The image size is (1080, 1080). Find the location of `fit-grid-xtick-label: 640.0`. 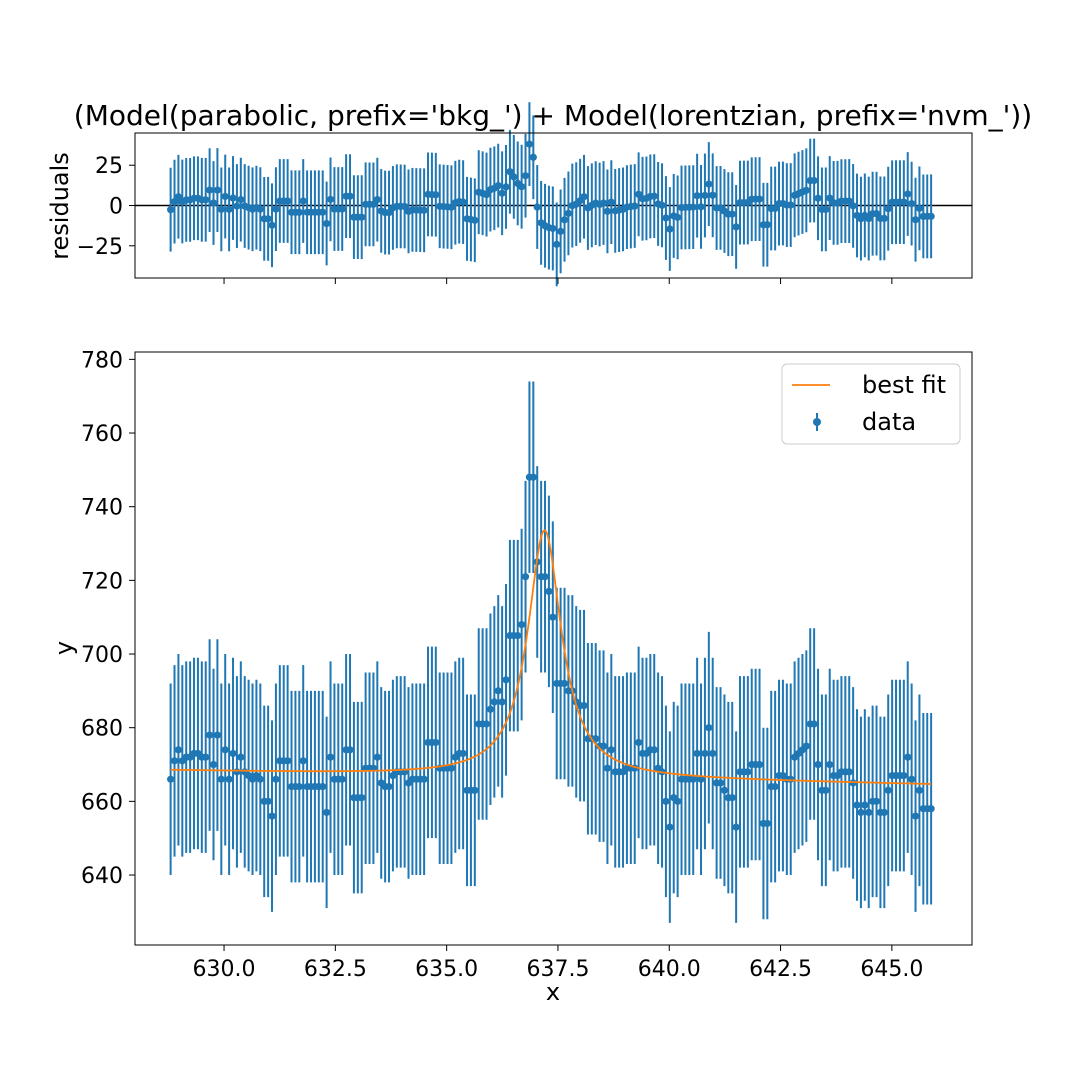

fit-grid-xtick-label: 640.0 is located at coordinates (669, 969).